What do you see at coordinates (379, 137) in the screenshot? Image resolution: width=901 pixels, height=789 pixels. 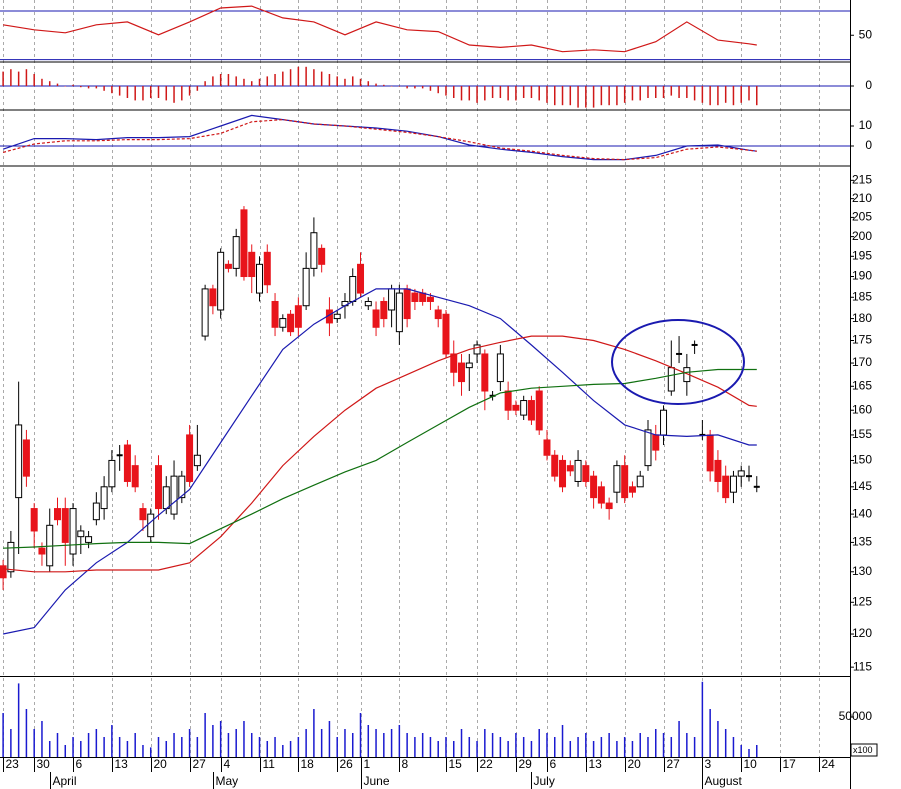 I see `line-series` at bounding box center [379, 137].